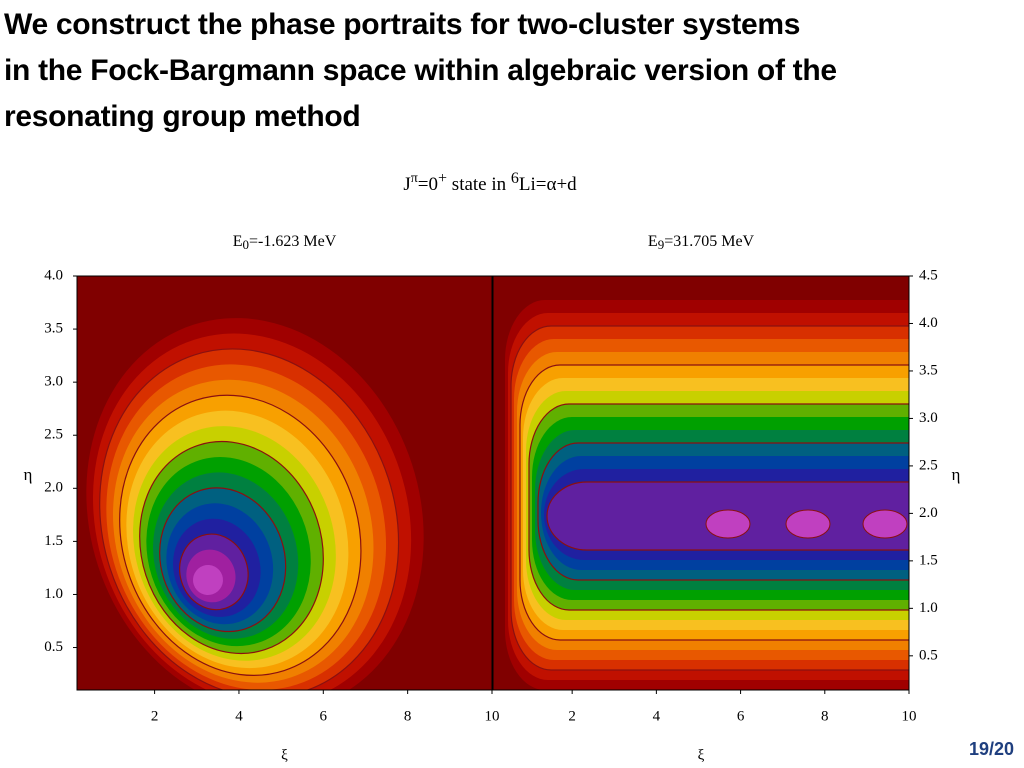  I want to click on panel-title: E9=31.705 MeV, so click(701, 242).